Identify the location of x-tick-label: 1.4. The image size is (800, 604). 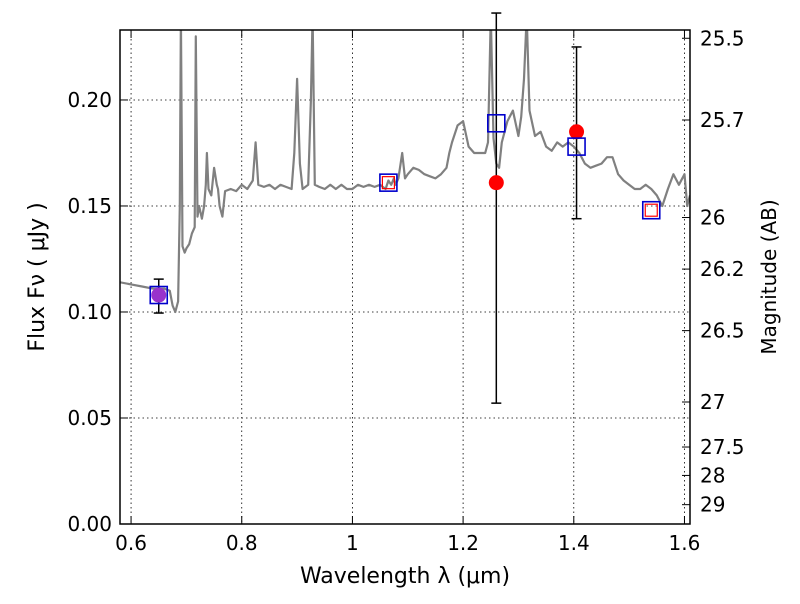
(574, 543).